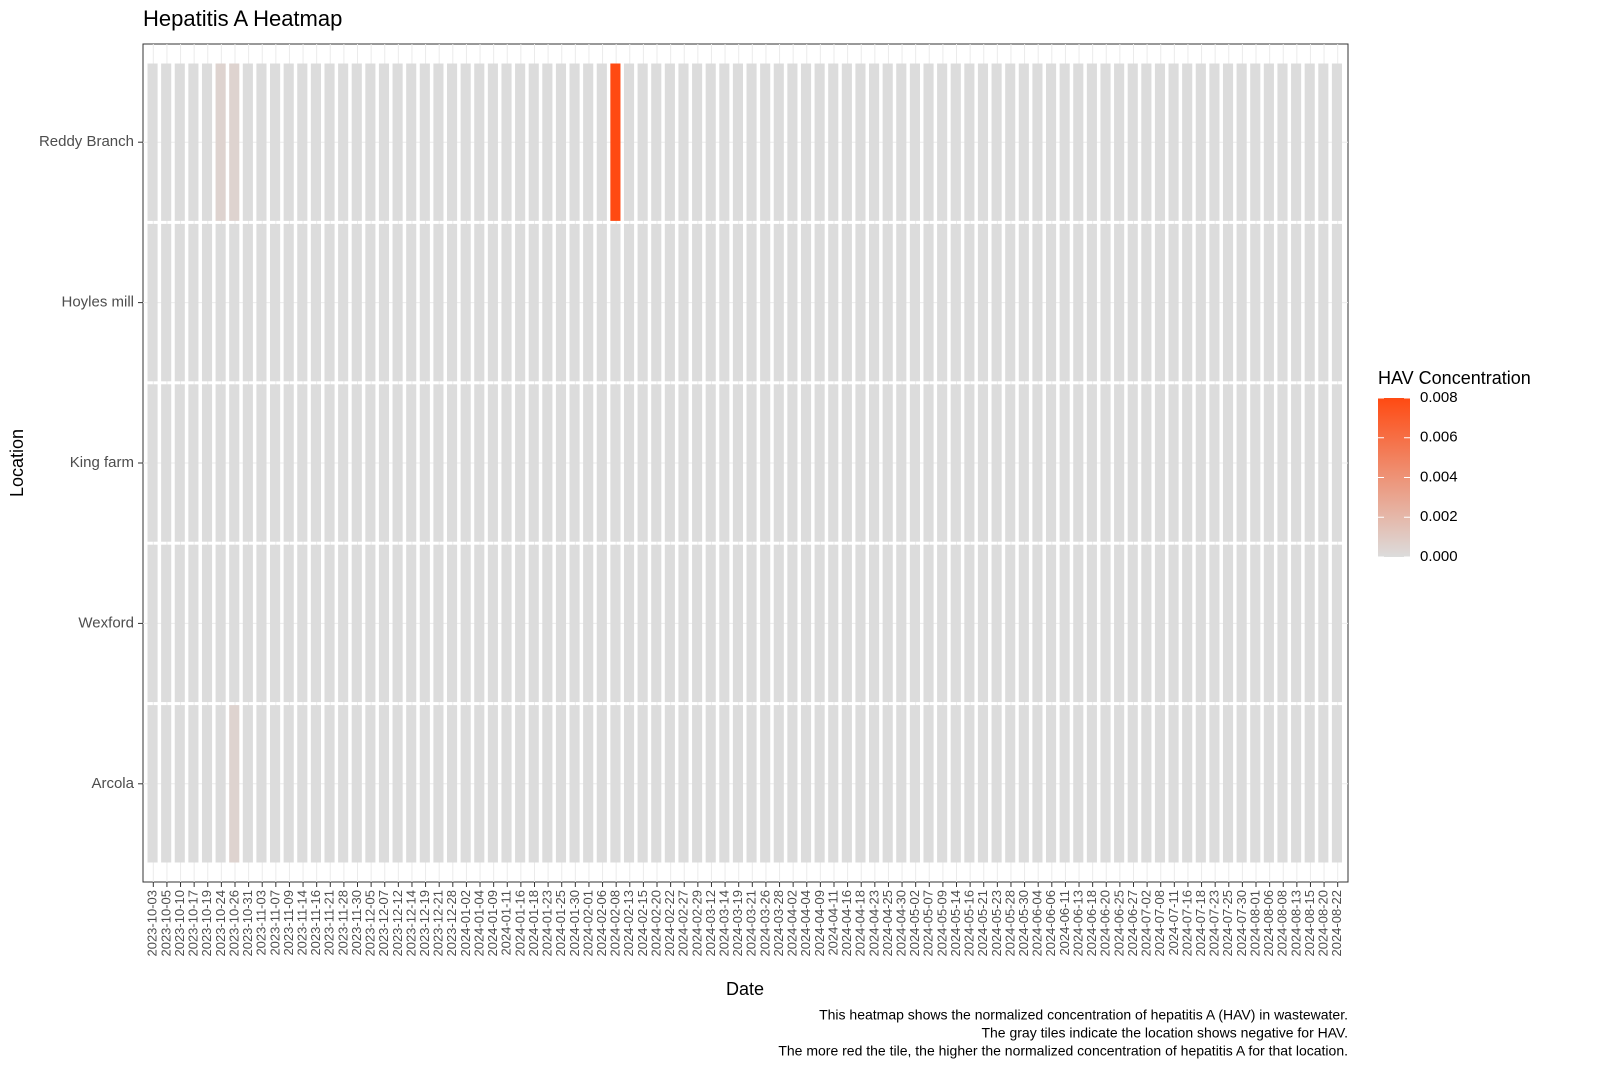  What do you see at coordinates (1091, 923) in the screenshot?
I see `x-tick-label: 2024-06-18` at bounding box center [1091, 923].